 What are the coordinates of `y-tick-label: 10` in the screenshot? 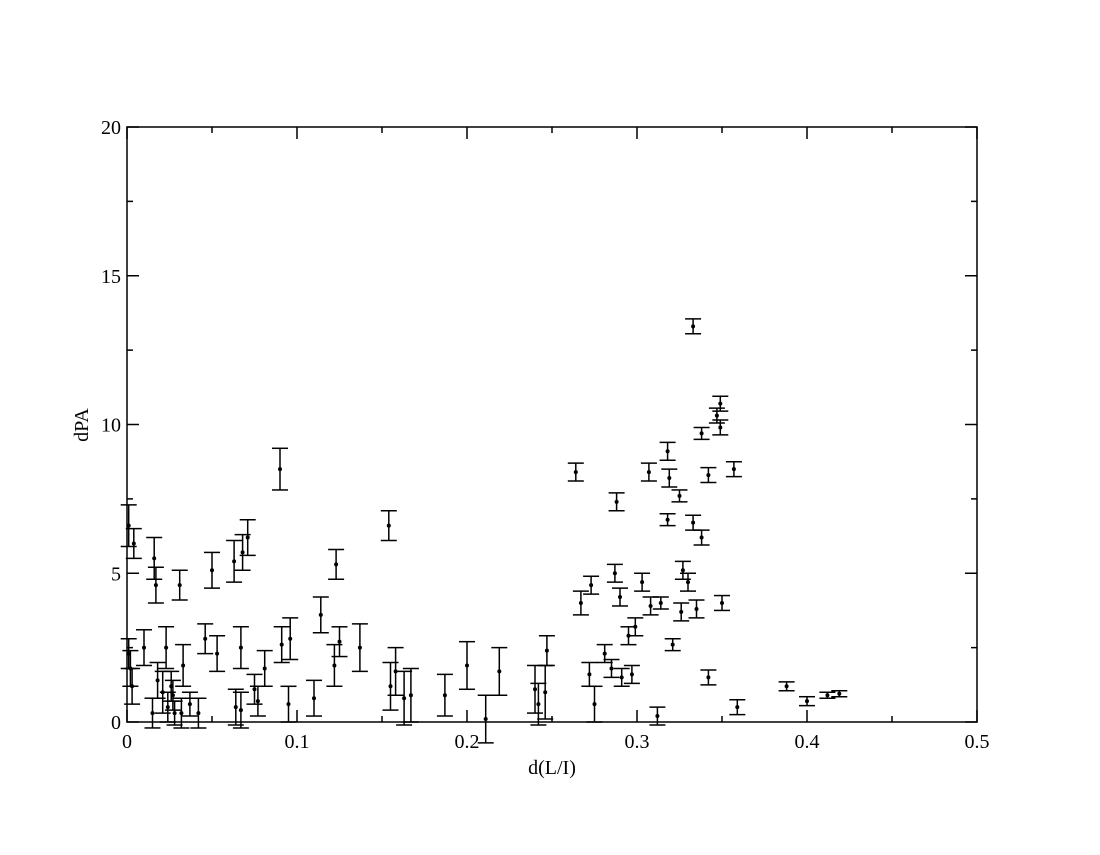 It's located at (111, 426).